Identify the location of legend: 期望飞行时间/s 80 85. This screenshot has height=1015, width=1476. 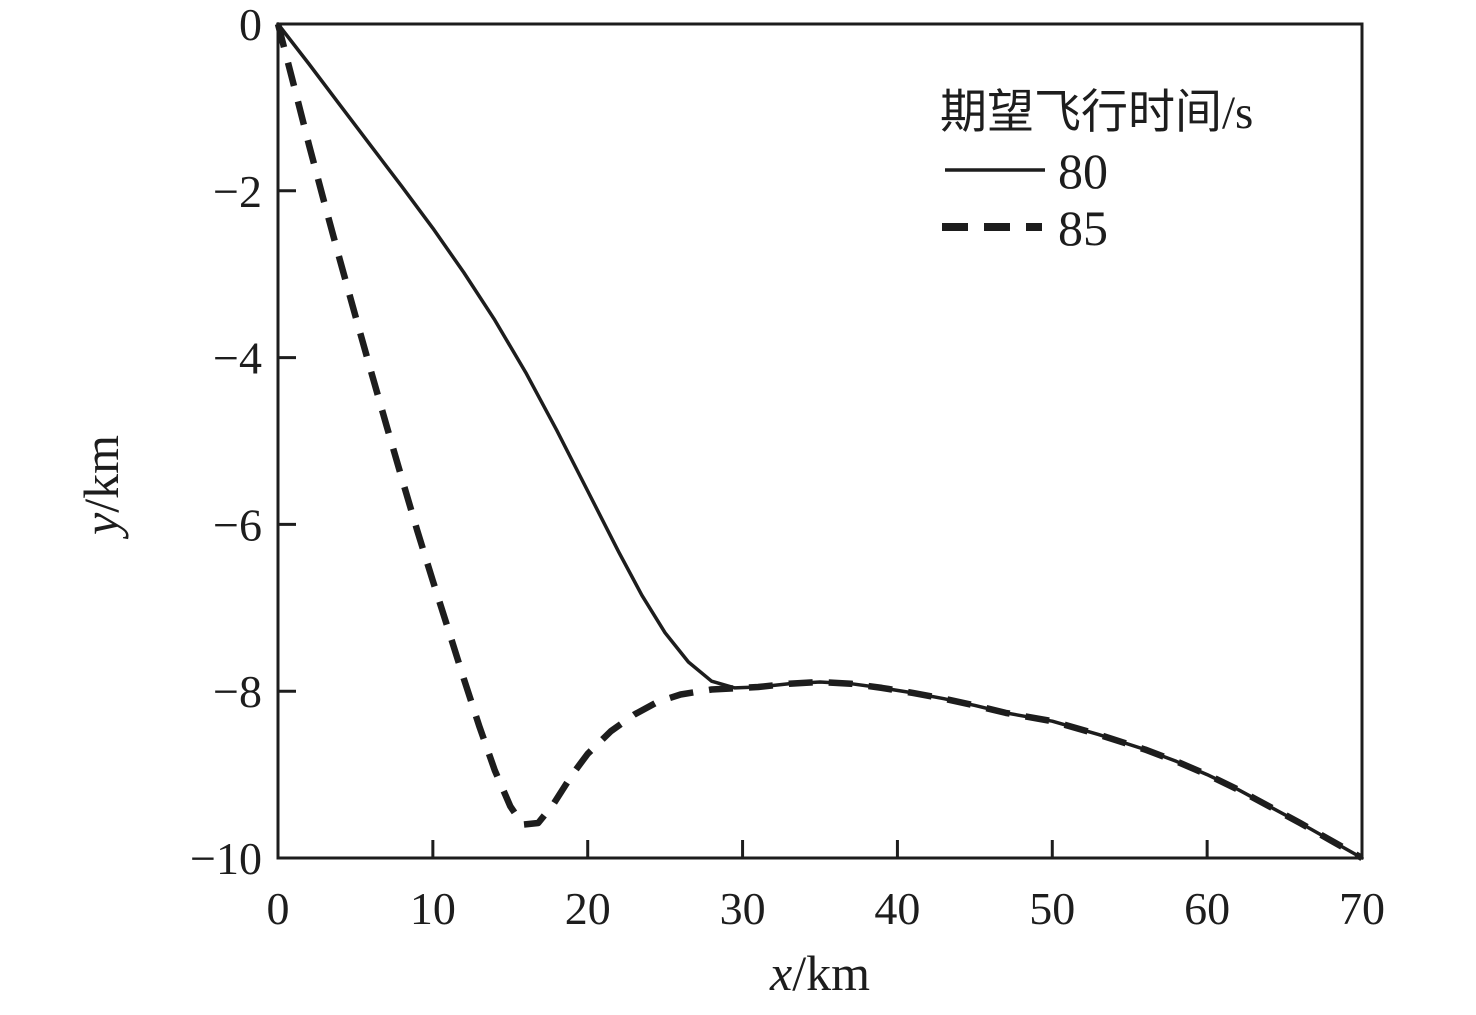
(1096, 171).